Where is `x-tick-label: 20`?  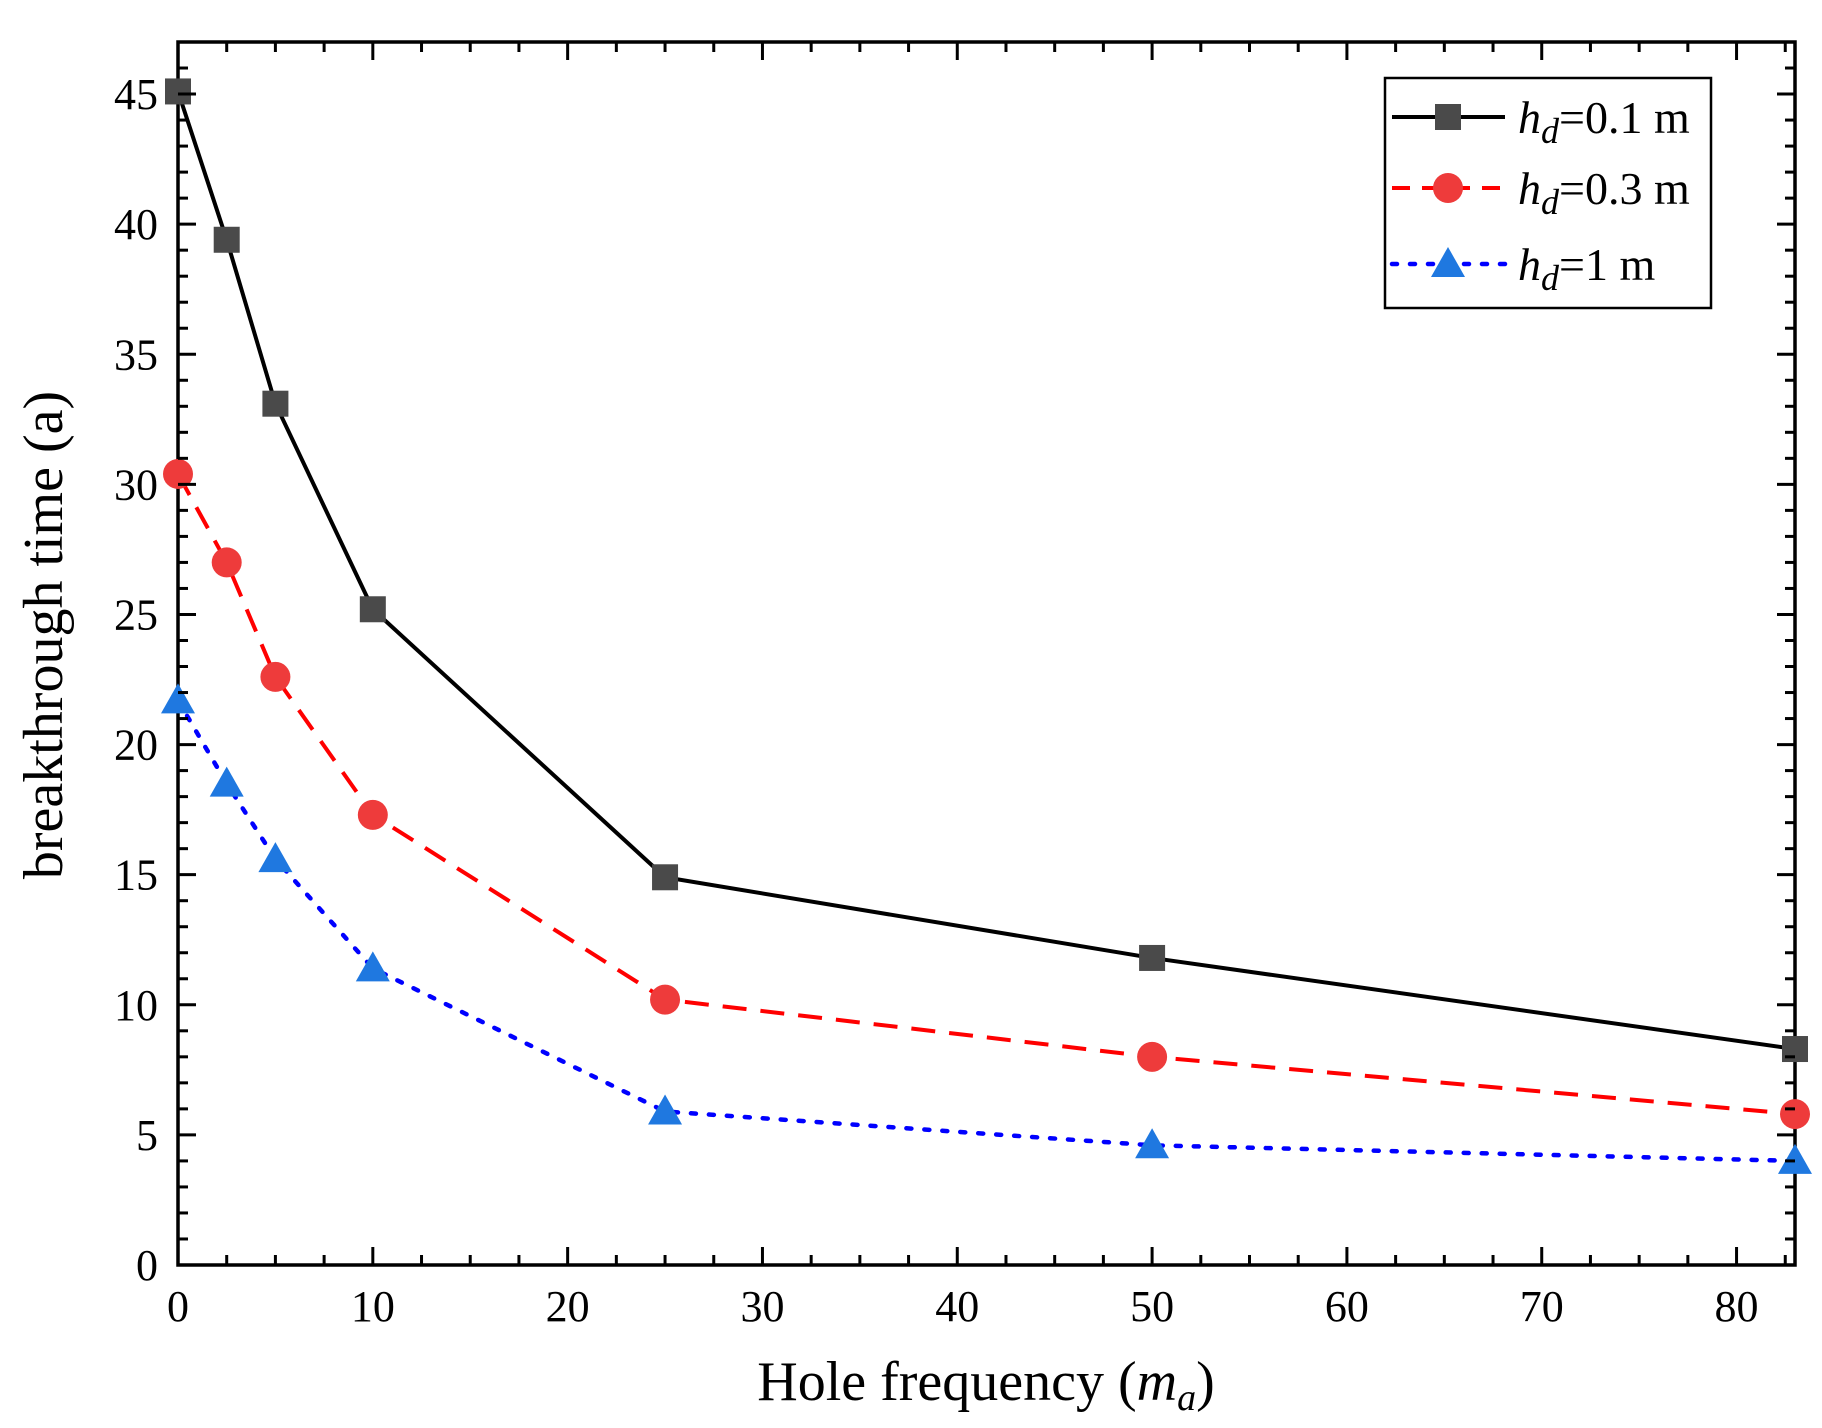
x-tick-label: 20 is located at coordinates (568, 1306).